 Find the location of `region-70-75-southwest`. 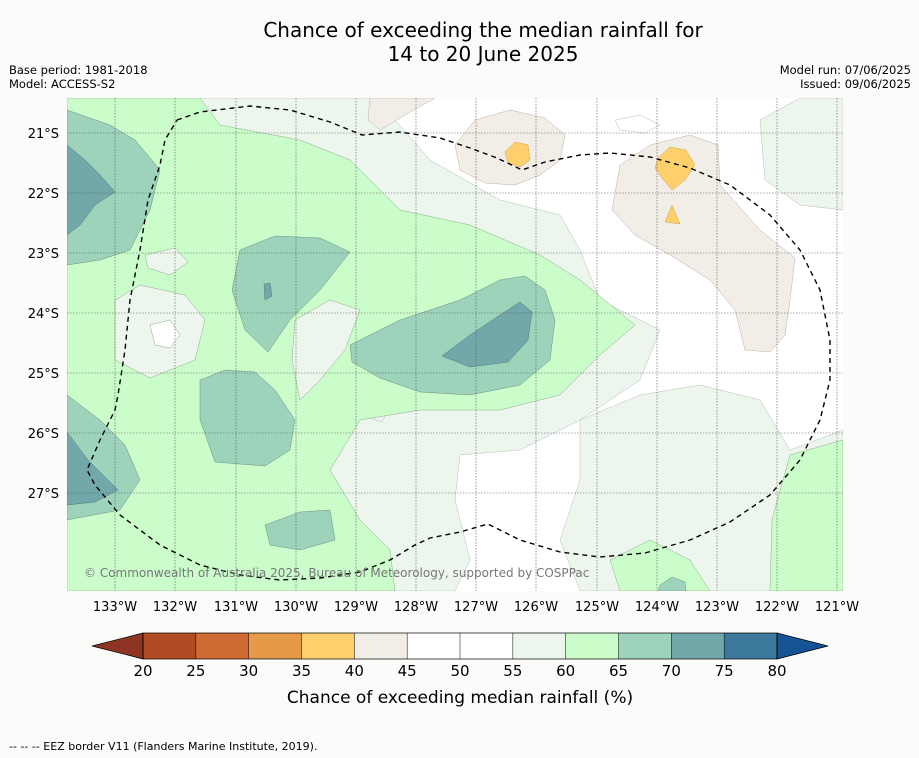

region-70-75-southwest is located at coordinates (93, 468).